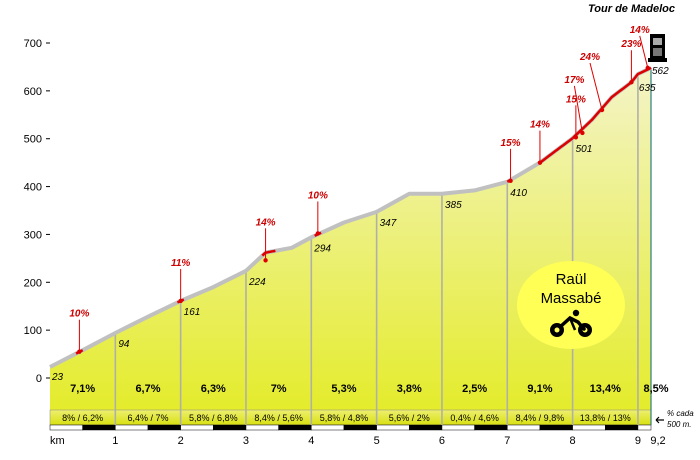 This screenshot has width=700, height=460. What do you see at coordinates (33, 44) in the screenshot?
I see `y-tick-label: 700` at bounding box center [33, 44].